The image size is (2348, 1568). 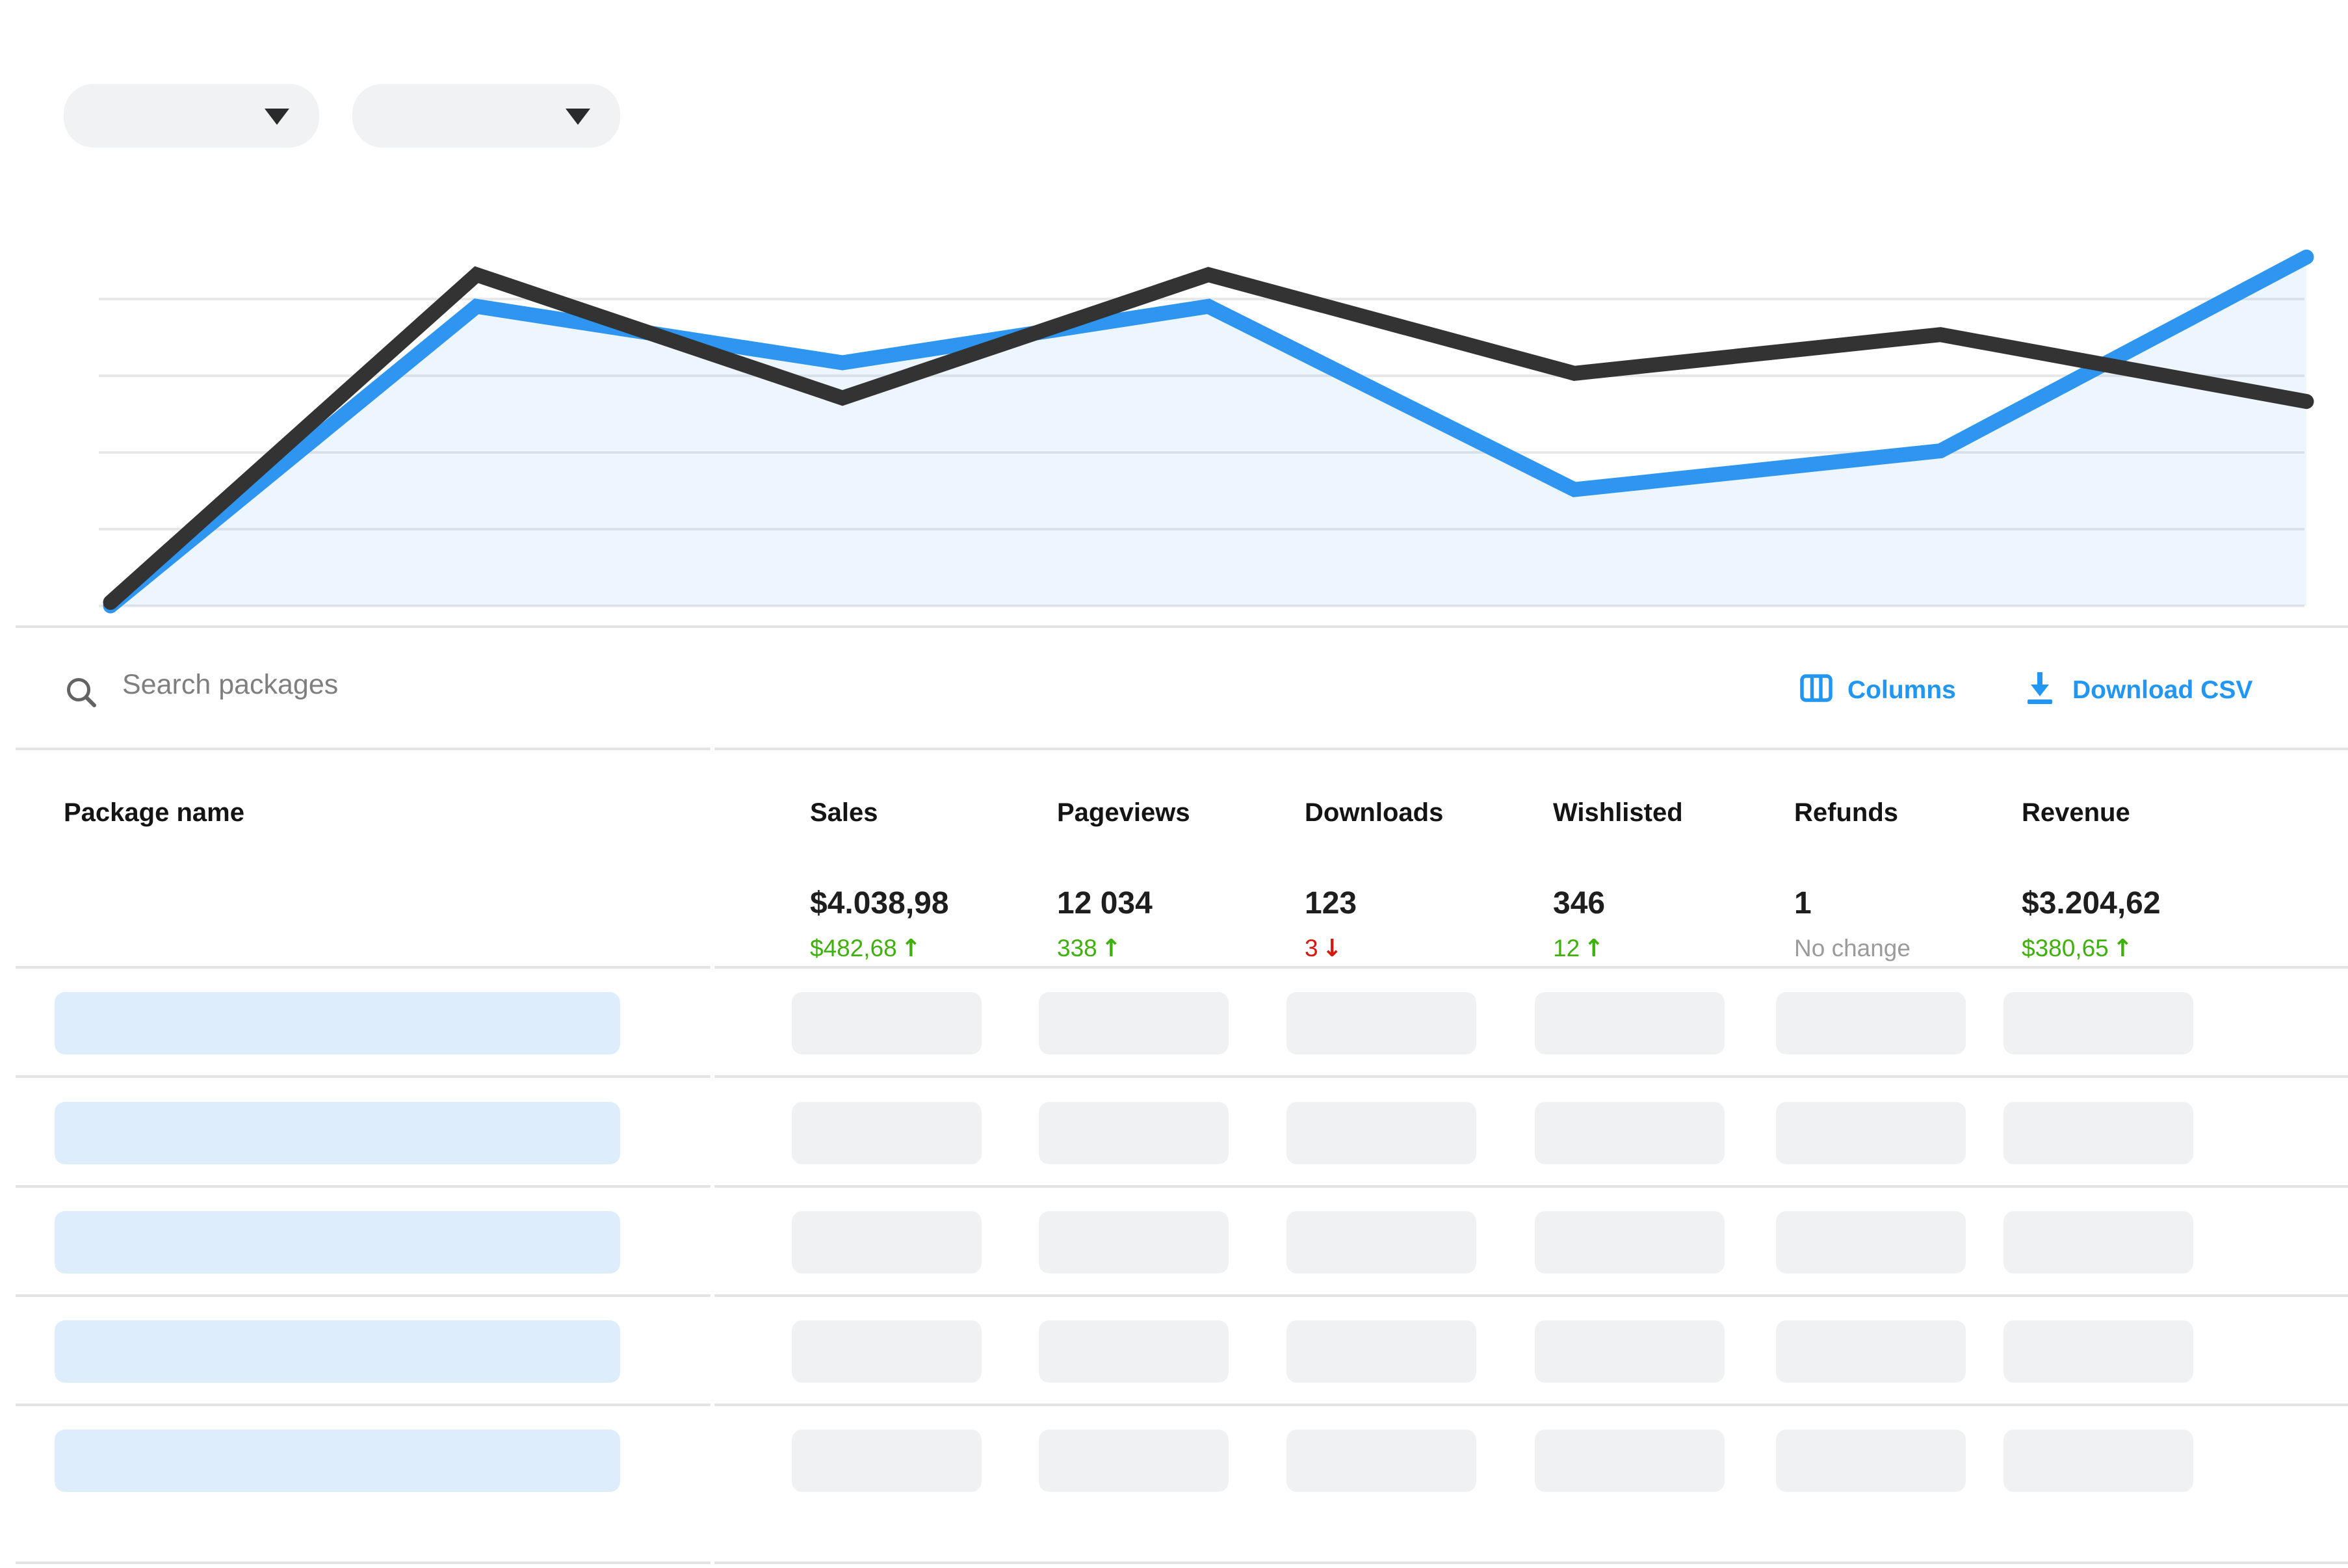 I want to click on columns-icon, so click(x=1816, y=688).